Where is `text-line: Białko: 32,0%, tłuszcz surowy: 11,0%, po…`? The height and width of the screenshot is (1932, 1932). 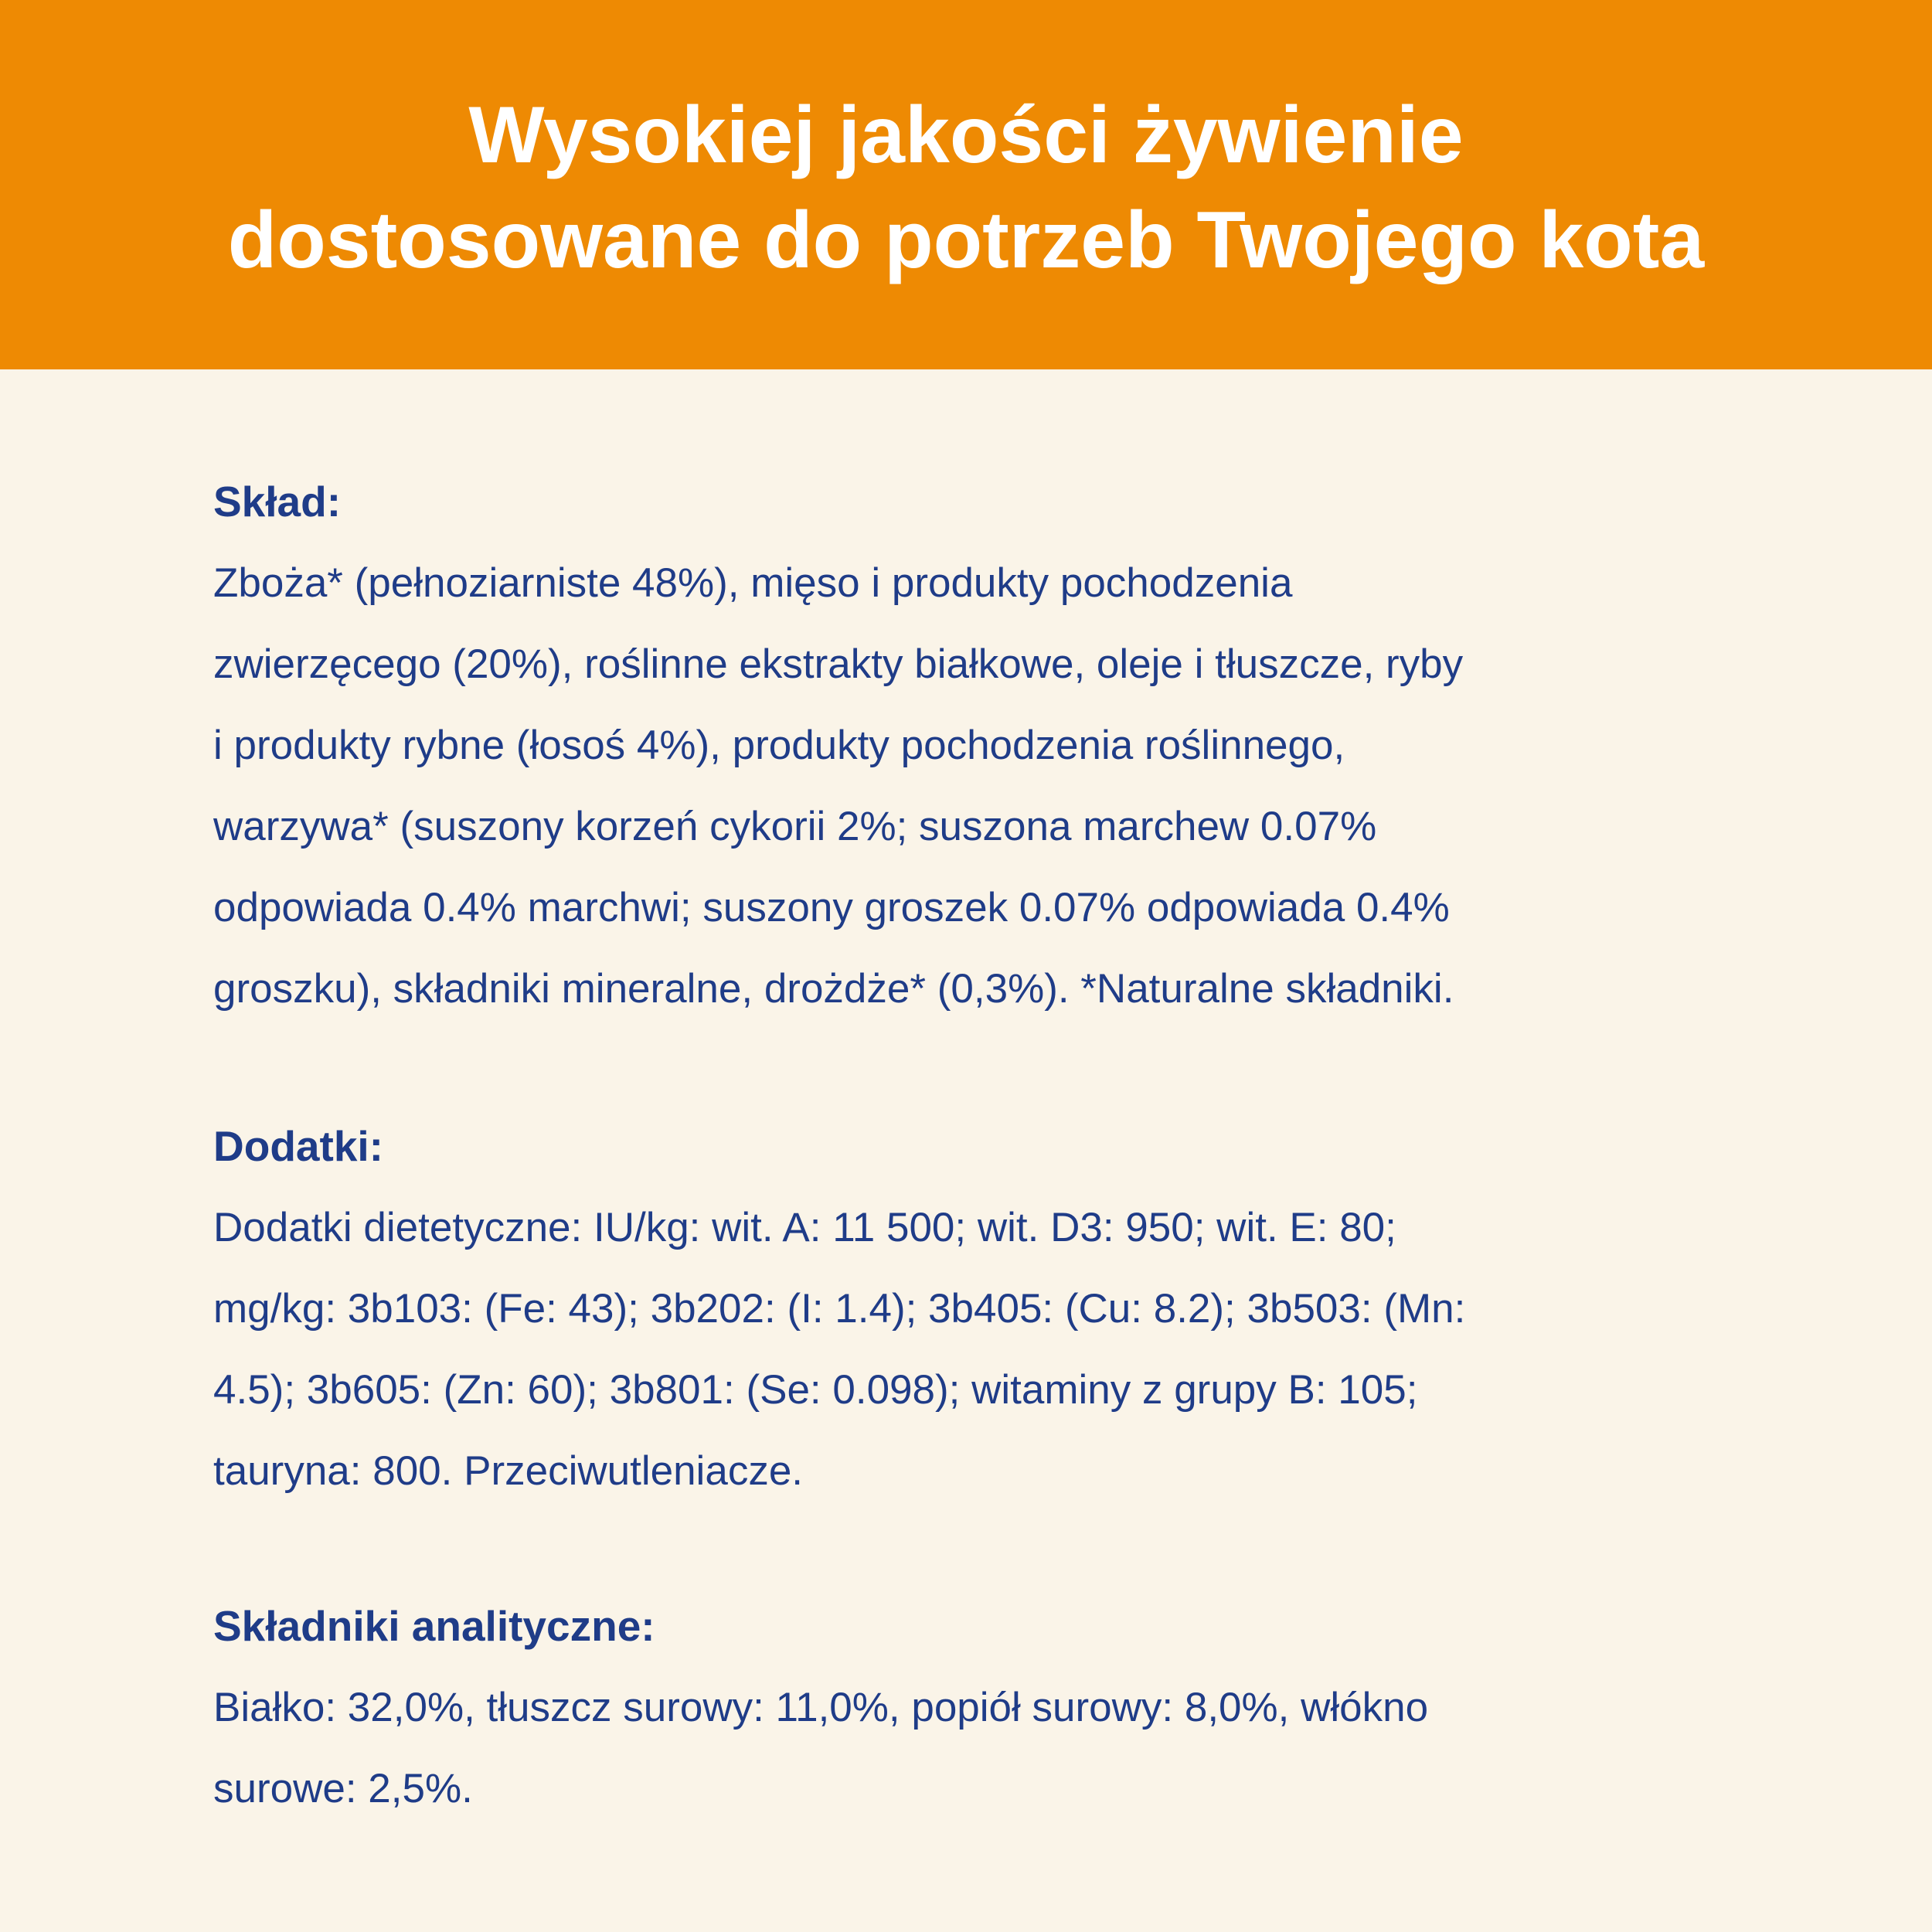
text-line: Białko: 32,0%, tłuszcz surowy: 11,0%, po… is located at coordinates (821, 1708).